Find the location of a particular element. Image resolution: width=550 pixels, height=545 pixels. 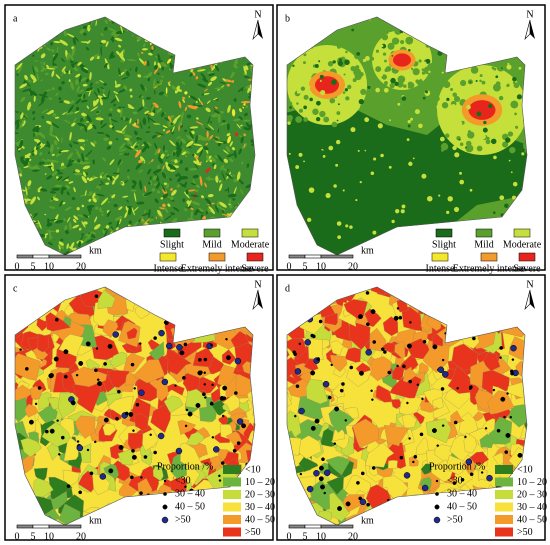

legend-label: Slight is located at coordinates (172, 244).